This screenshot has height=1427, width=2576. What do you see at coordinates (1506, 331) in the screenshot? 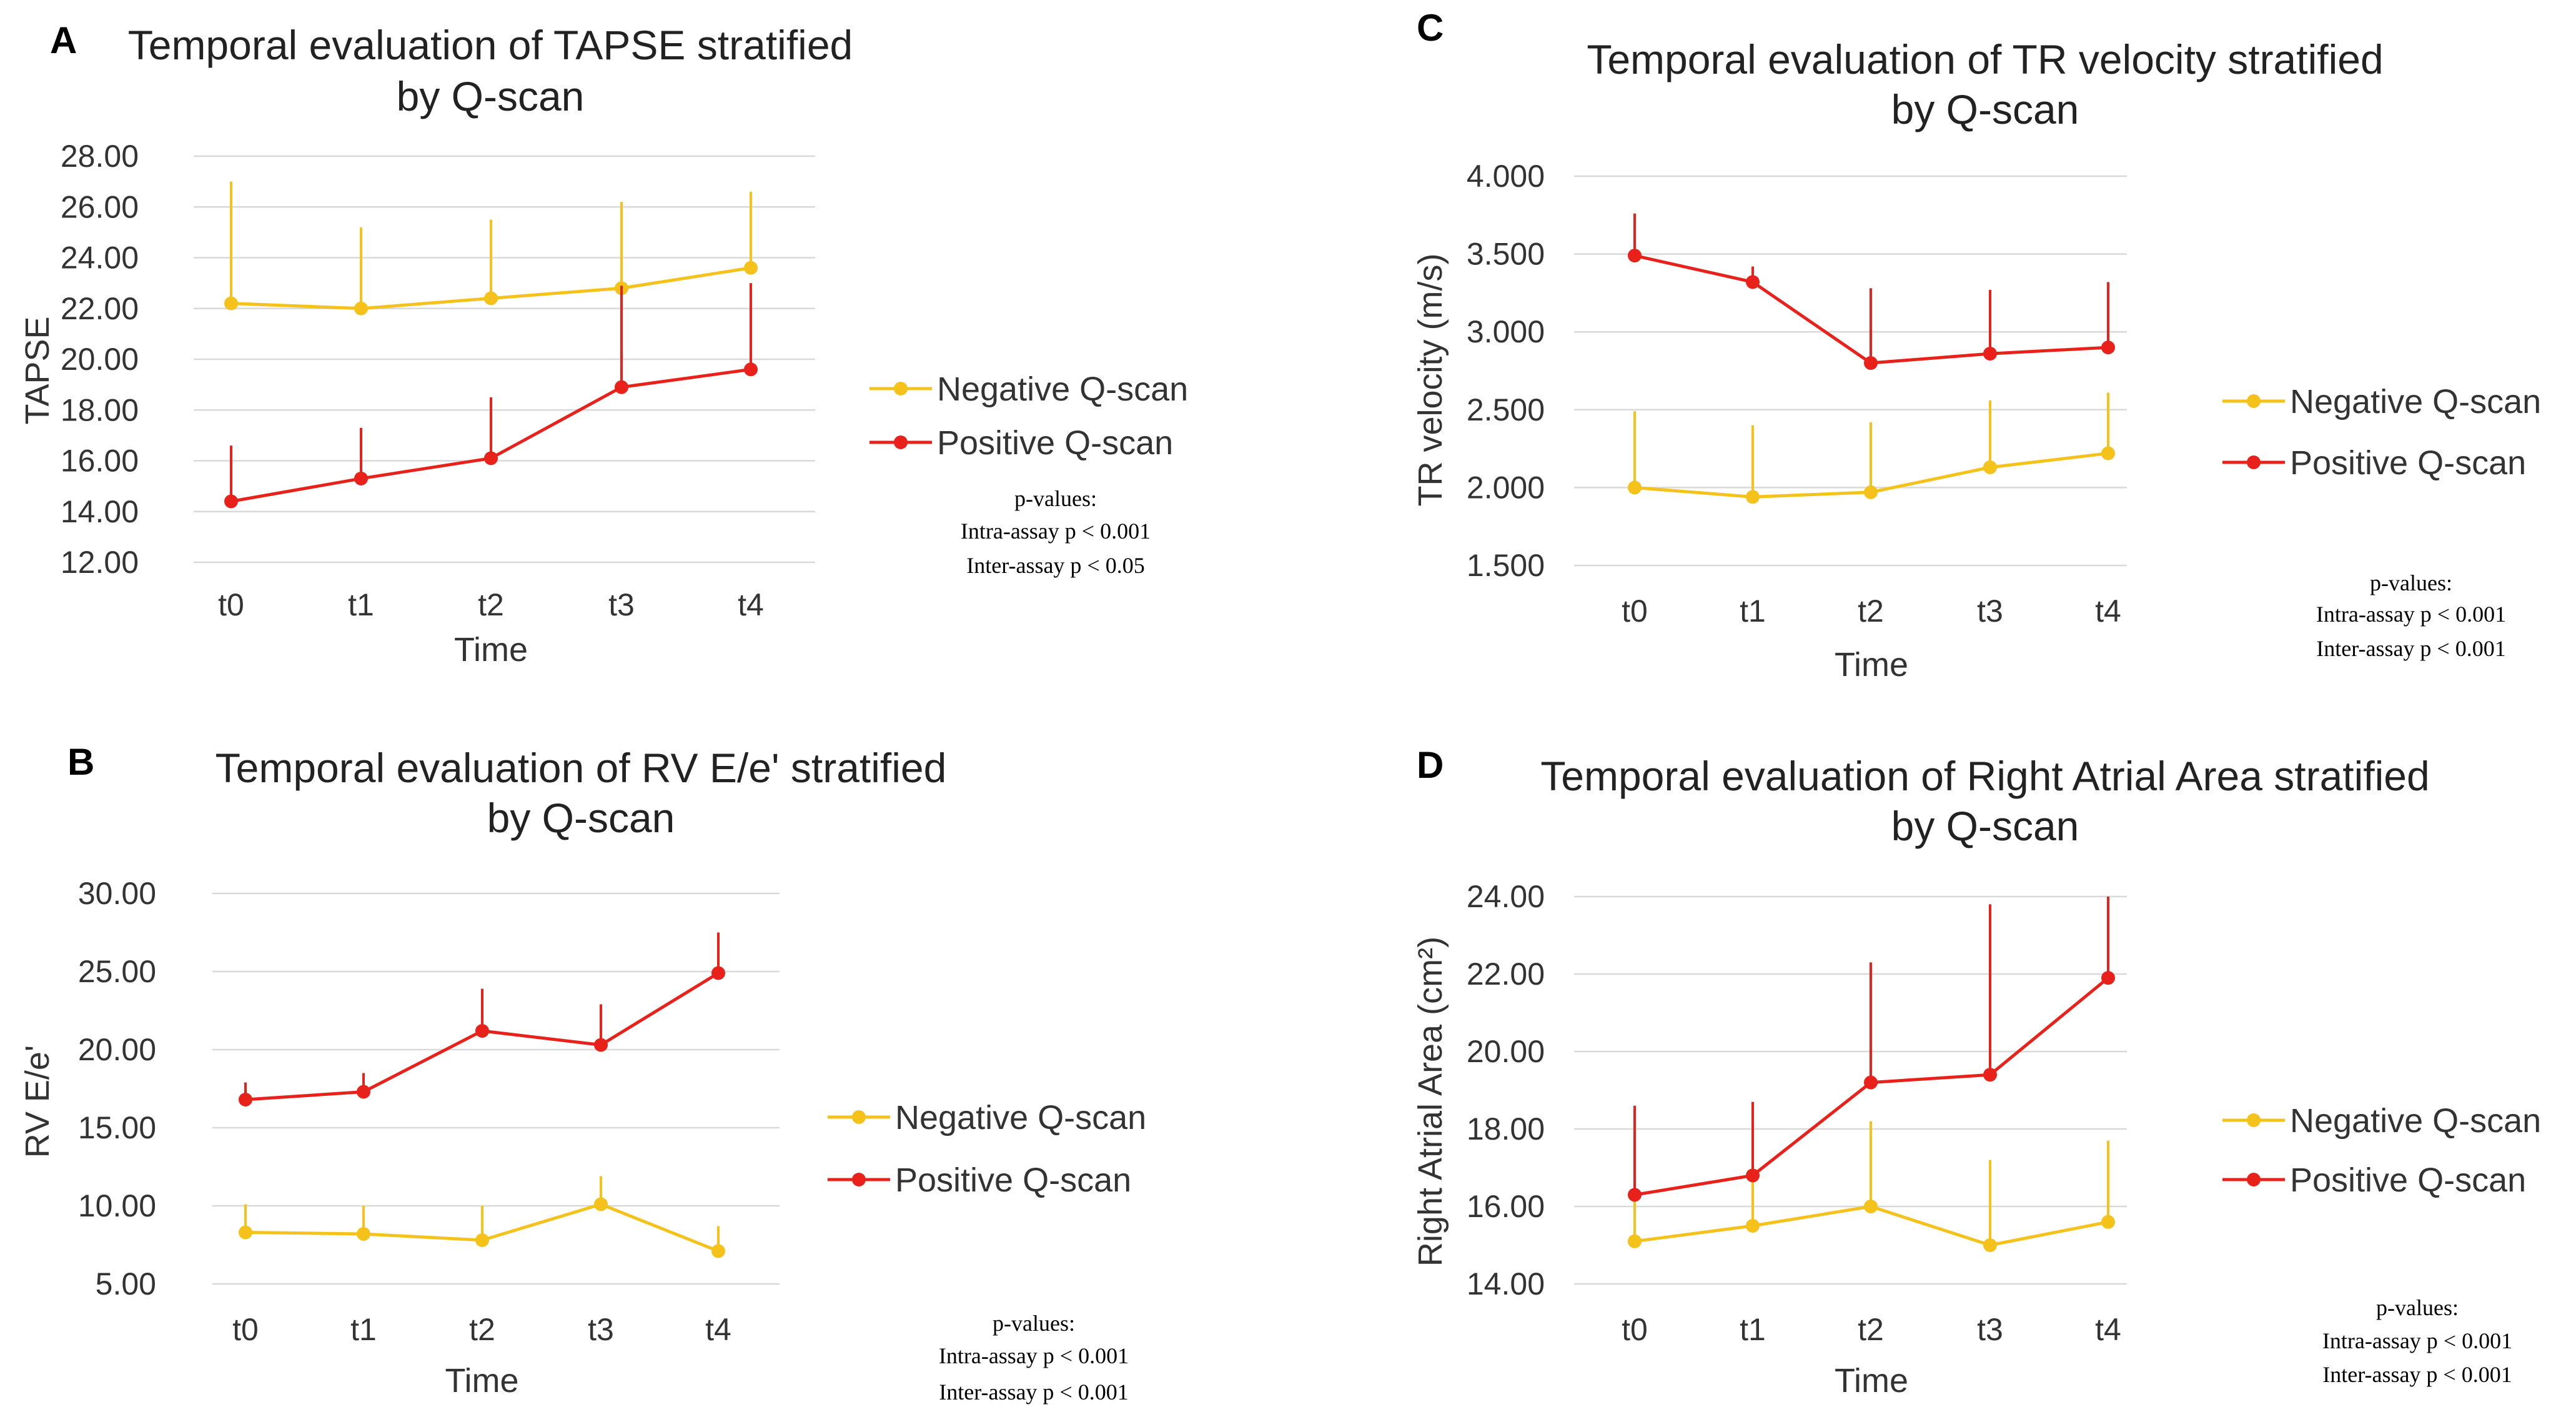
I see `y-tick-label: 3.000` at bounding box center [1506, 331].